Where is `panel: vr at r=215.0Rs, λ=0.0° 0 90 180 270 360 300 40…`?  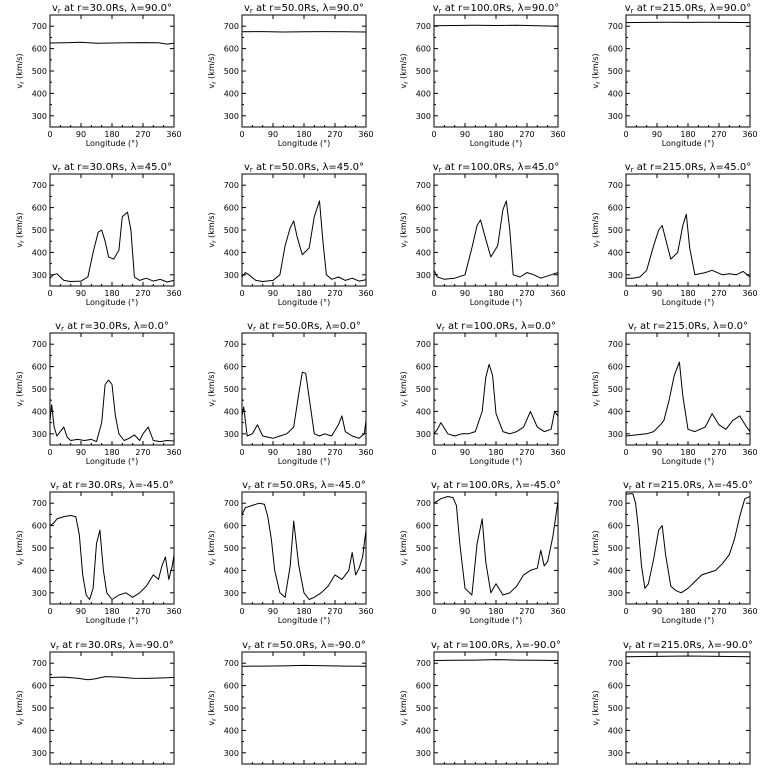
panel: vr at r=215.0Rs, λ=0.0° 0 90 180 270 360 300 40… is located at coordinates (674, 393).